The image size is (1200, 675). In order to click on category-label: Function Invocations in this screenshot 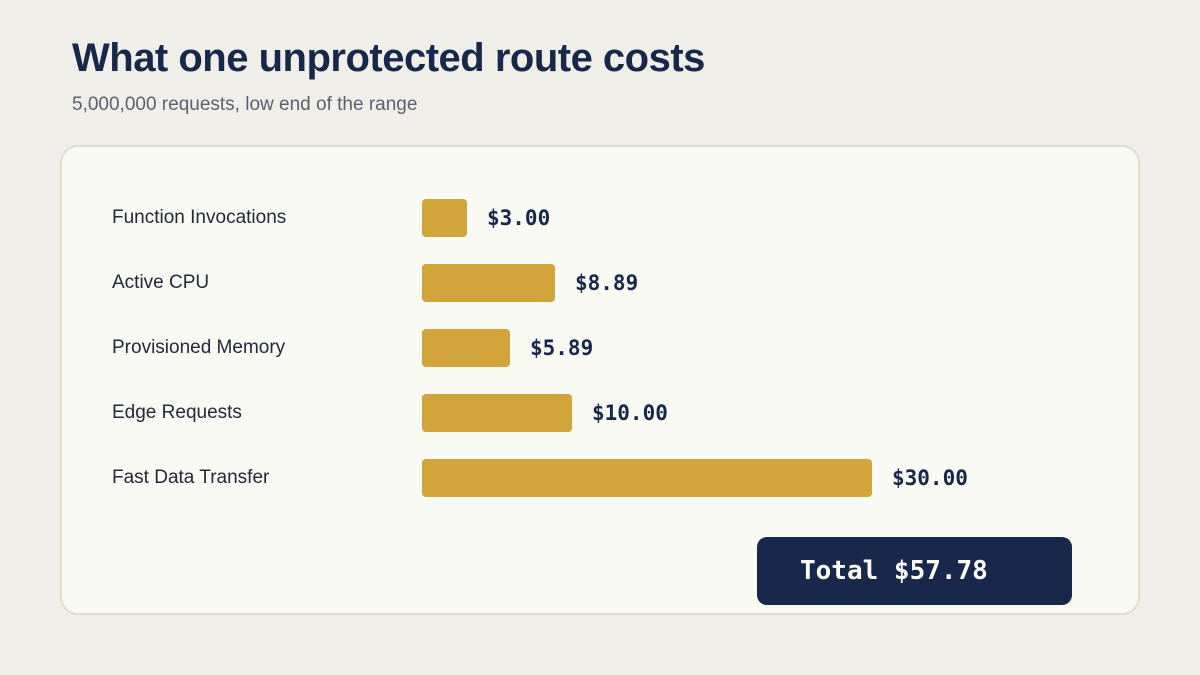, I will do `click(199, 217)`.